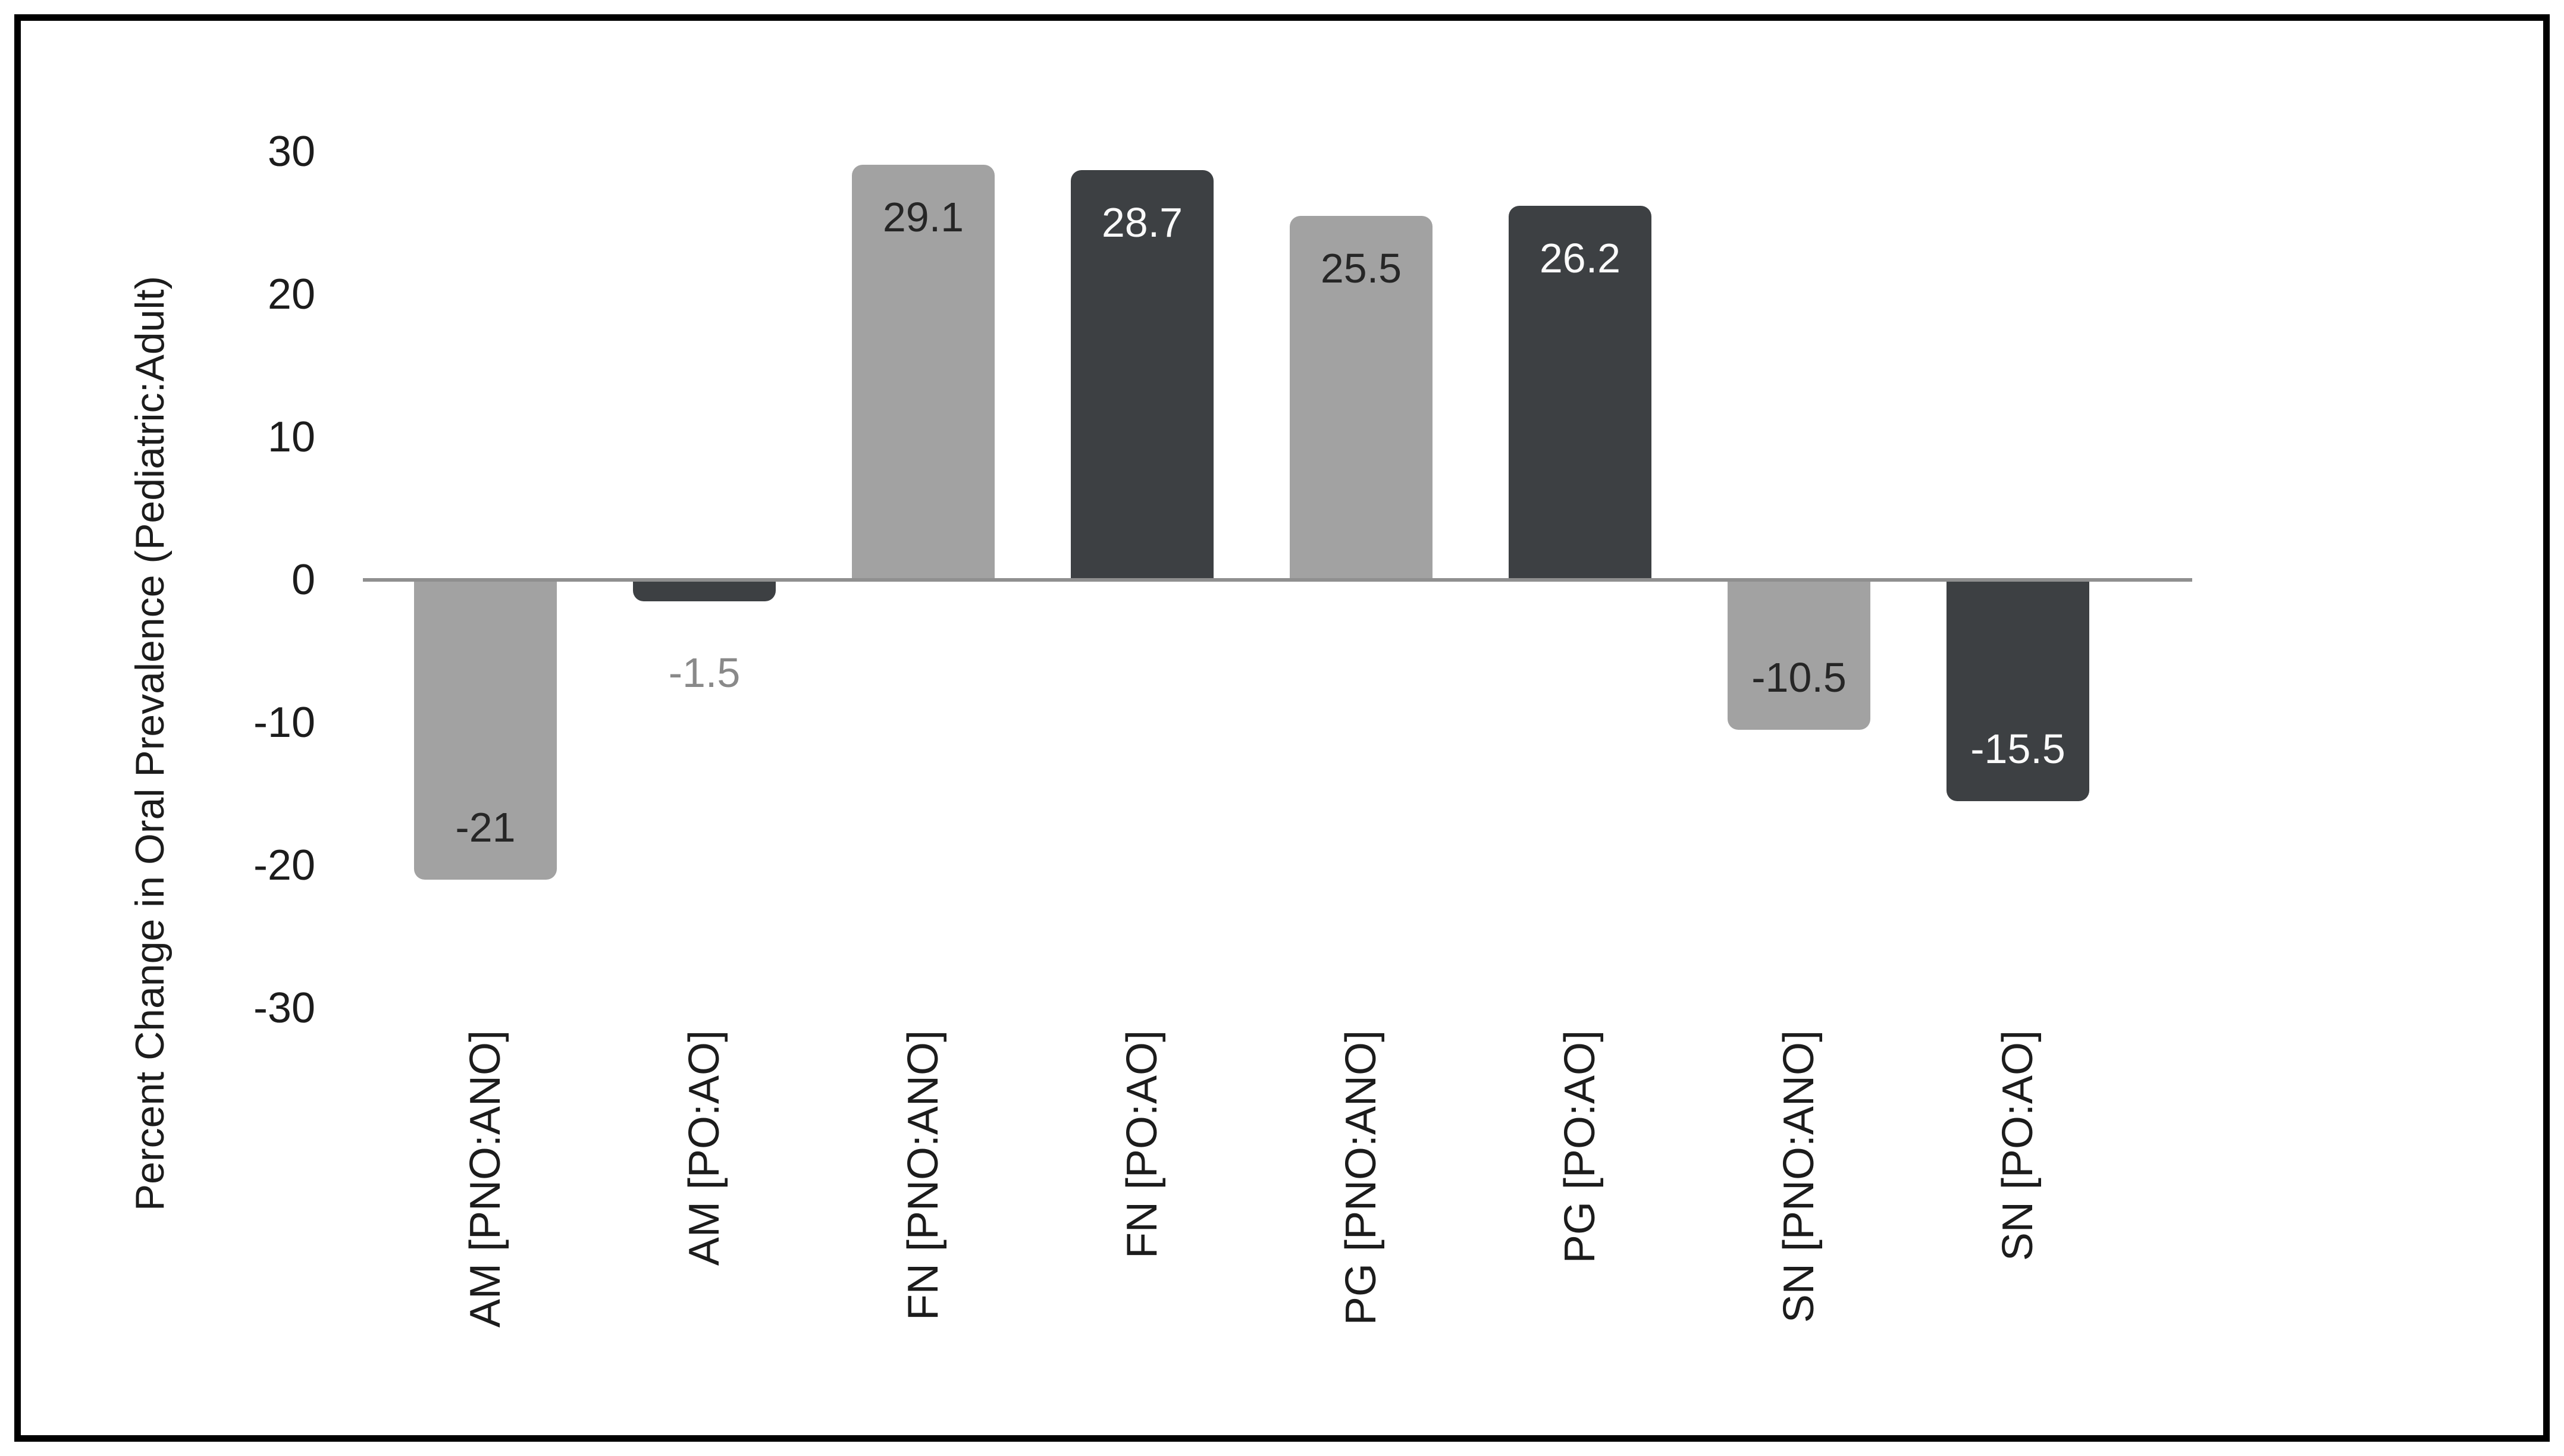  I want to click on x-axis-label: PG [PO:AO], so click(1580, 1147).